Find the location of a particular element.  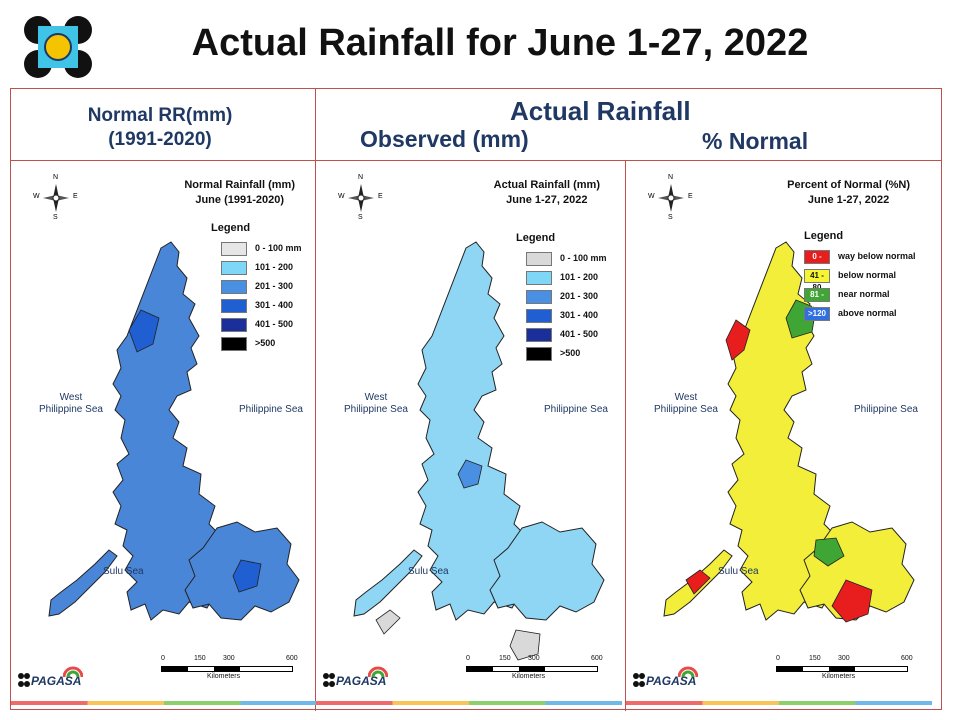

legend-swatch: >120 is located at coordinates (817, 314).